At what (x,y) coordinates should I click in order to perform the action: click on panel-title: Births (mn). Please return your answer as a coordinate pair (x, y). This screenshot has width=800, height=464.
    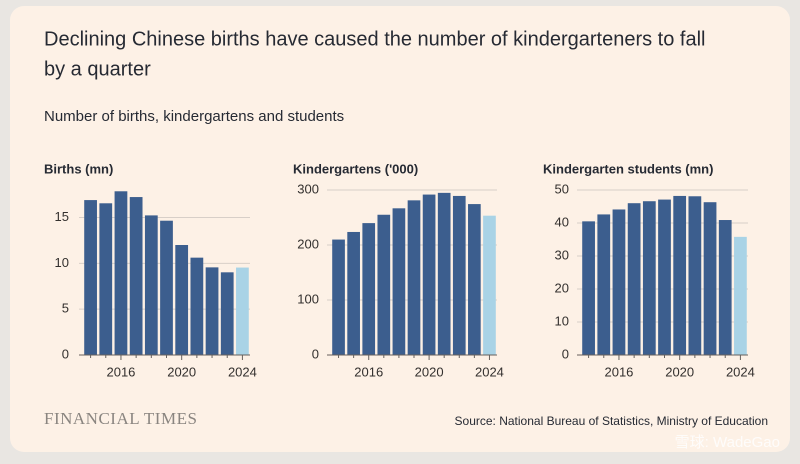
    Looking at the image, I should click on (78, 168).